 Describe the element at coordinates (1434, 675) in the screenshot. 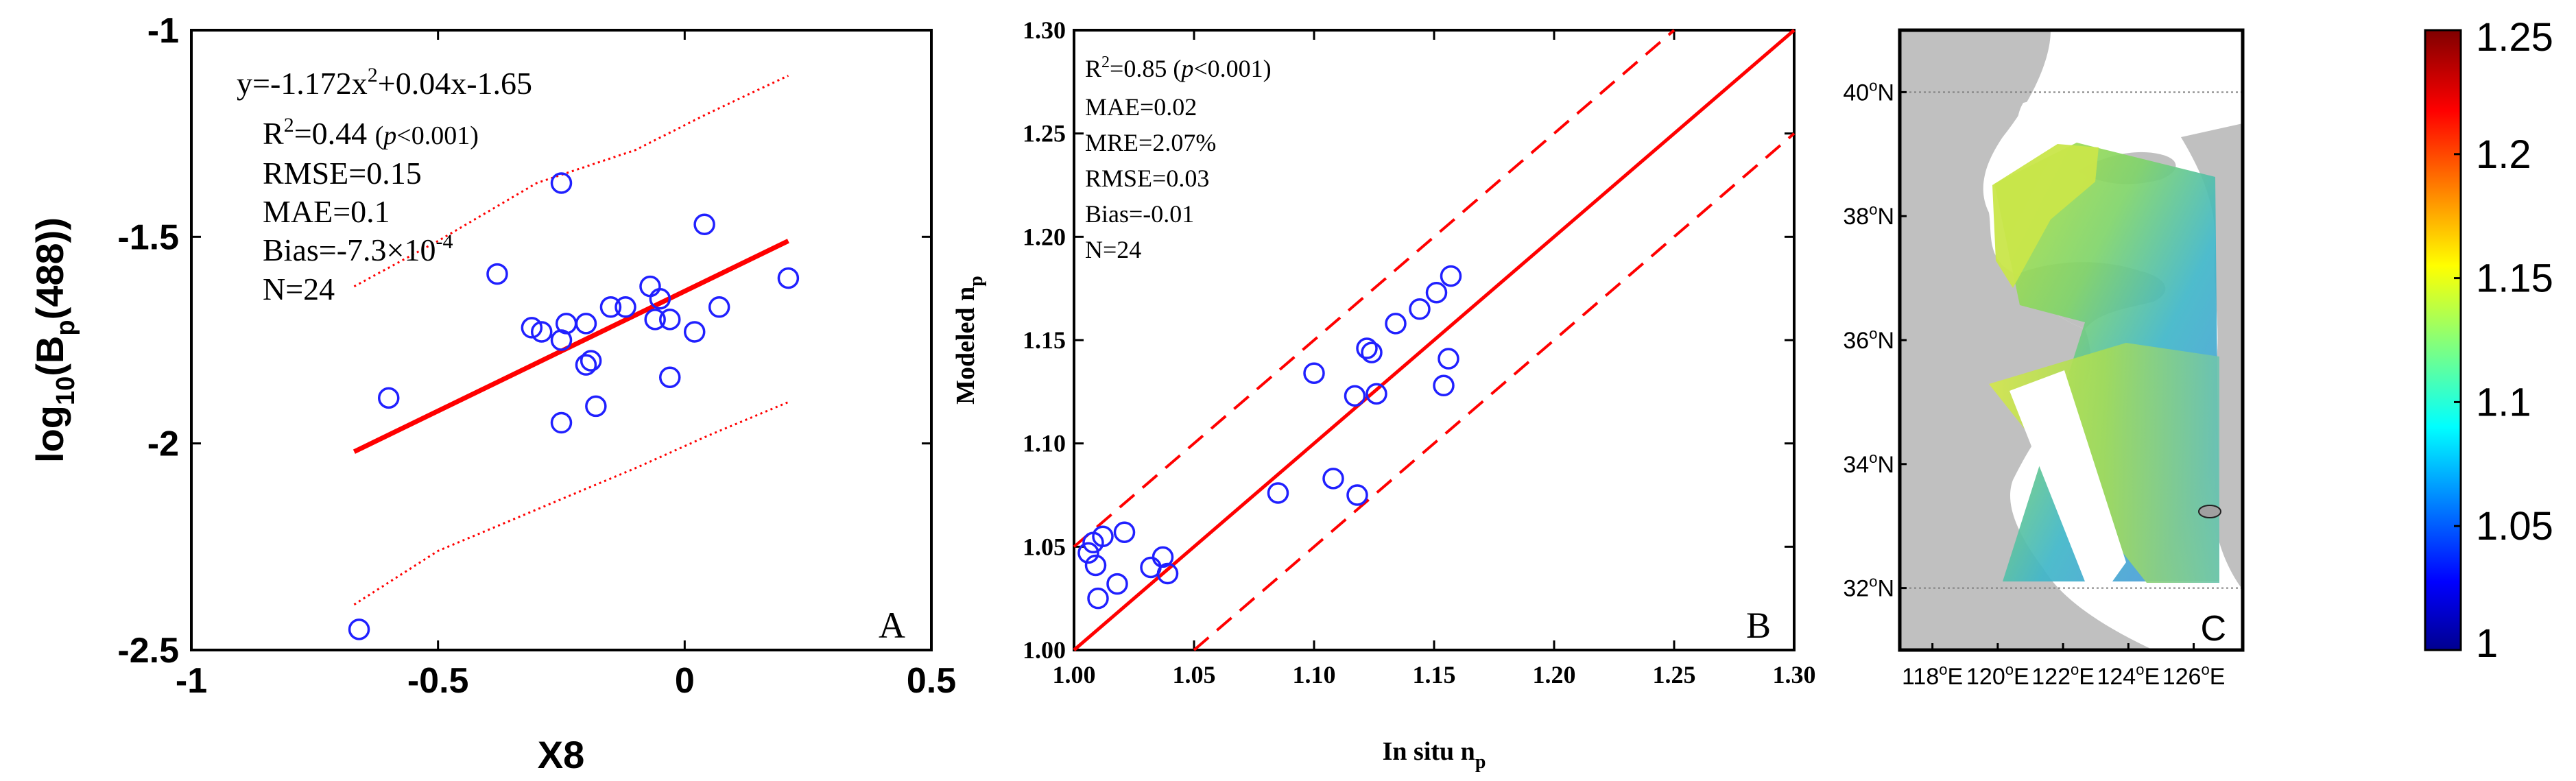

I see `panel-b-xtick-label: 1.15` at that location.